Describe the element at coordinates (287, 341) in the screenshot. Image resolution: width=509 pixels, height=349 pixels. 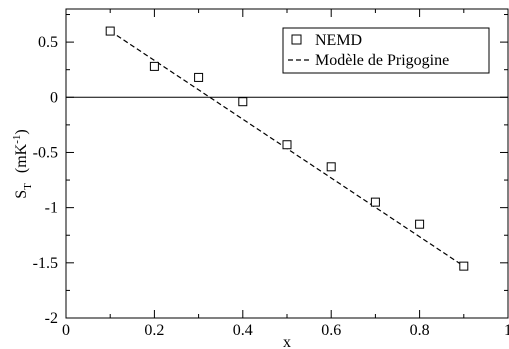
I see `x-axis-label: x` at that location.